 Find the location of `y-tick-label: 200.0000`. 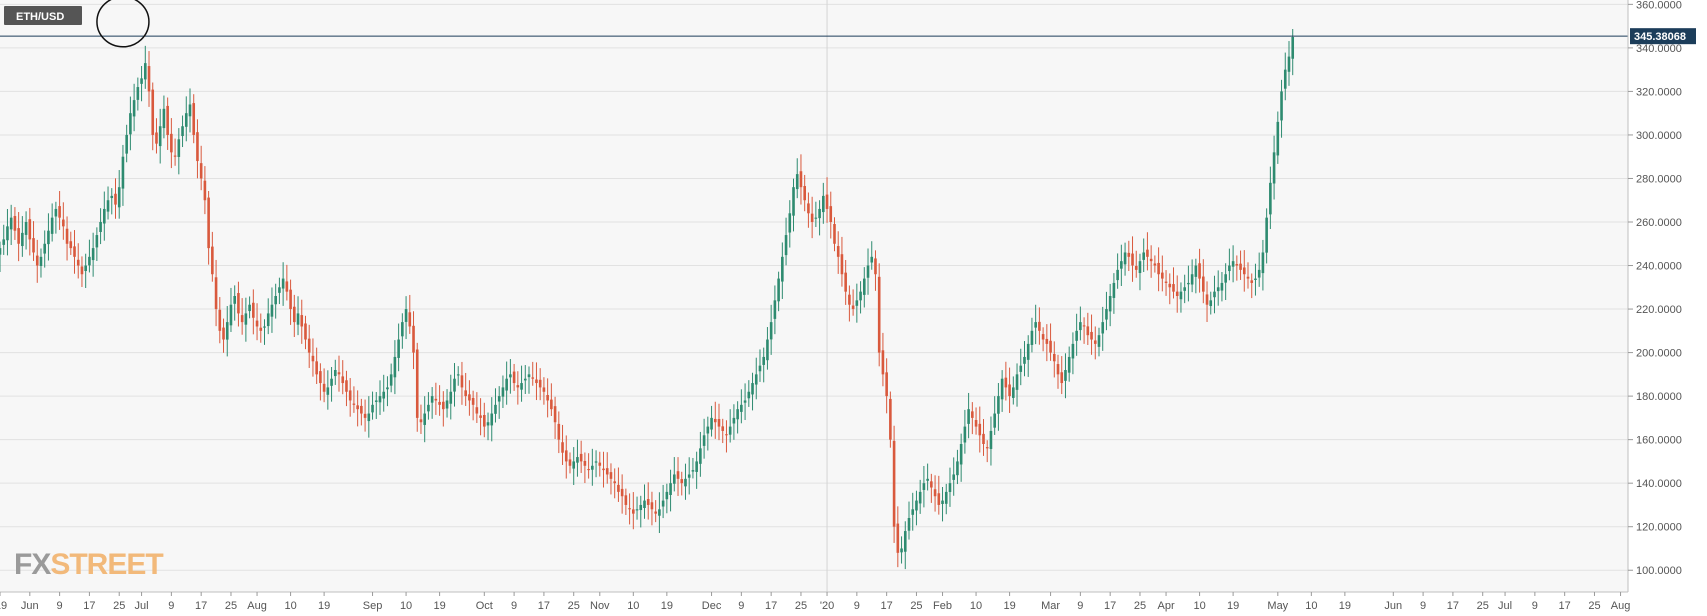

y-tick-label: 200.0000 is located at coordinates (1659, 354).